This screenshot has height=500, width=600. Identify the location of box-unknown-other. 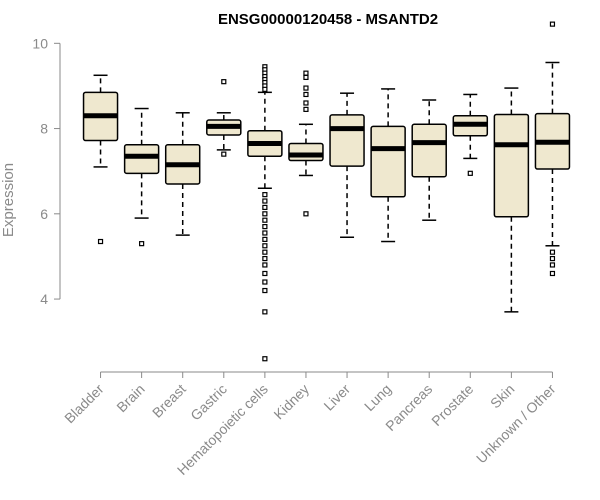
(552, 149).